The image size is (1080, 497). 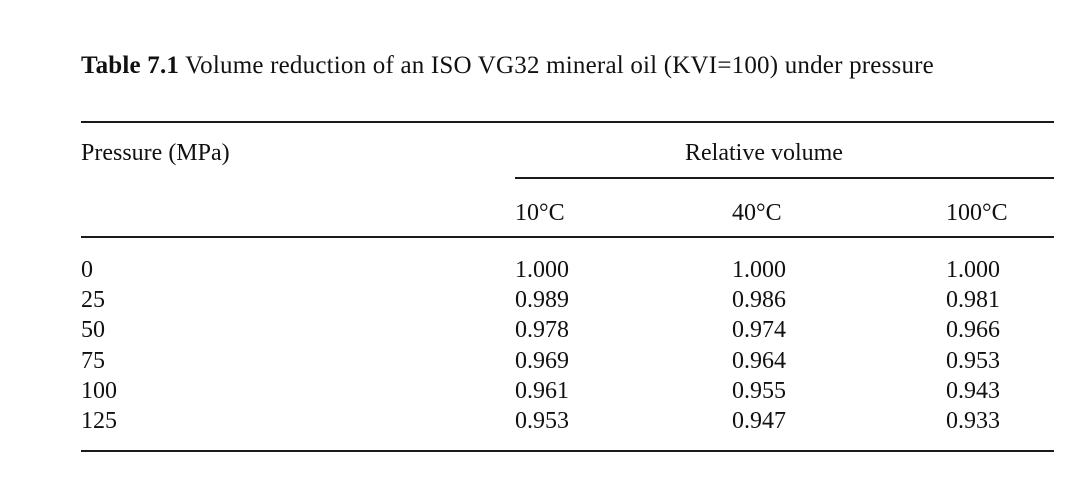 I want to click on temp-header-100c: 100°C, so click(x=977, y=213).